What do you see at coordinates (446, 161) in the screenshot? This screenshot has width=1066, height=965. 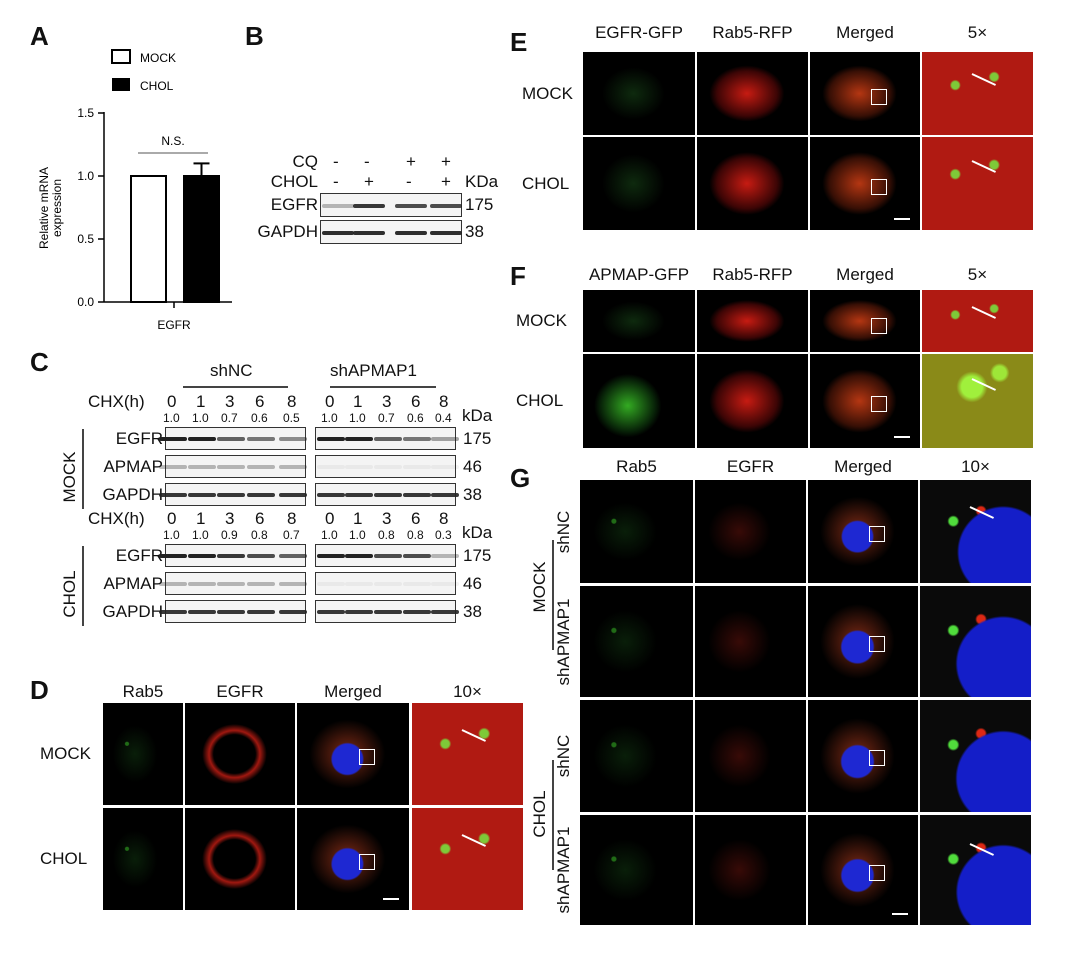 I see `cq-sign: +` at bounding box center [446, 161].